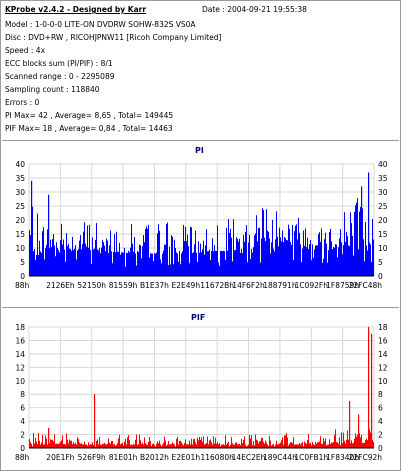 The width and height of the screenshot is (401, 471). I want to click on x-tick-label: 189C44h, so click(280, 457).